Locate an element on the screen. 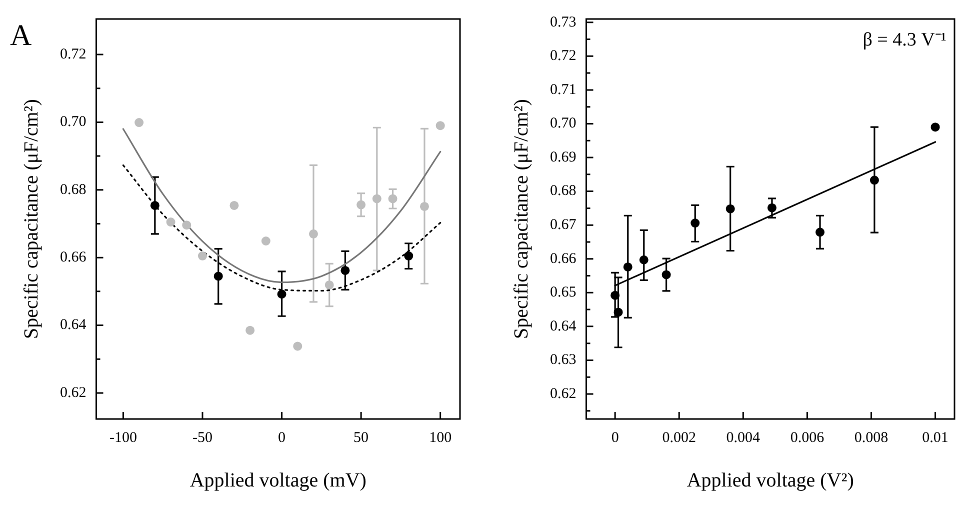 This screenshot has height=507, width=959. x-tick-label: 0.002 is located at coordinates (679, 438).